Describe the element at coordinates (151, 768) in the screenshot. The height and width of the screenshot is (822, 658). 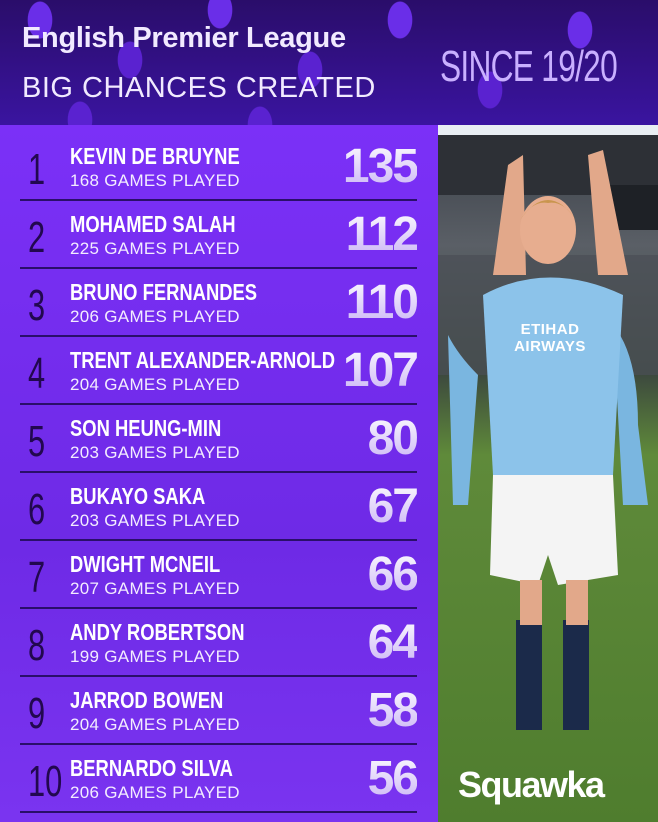
I see `player-name: BERNARDO SILVA` at that location.